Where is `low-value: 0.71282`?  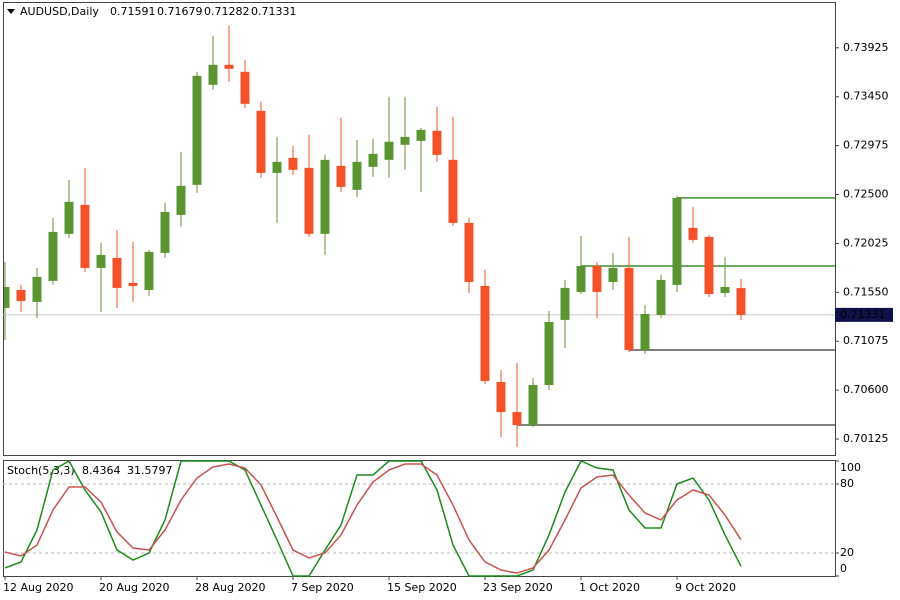 low-value: 0.71282 is located at coordinates (227, 11).